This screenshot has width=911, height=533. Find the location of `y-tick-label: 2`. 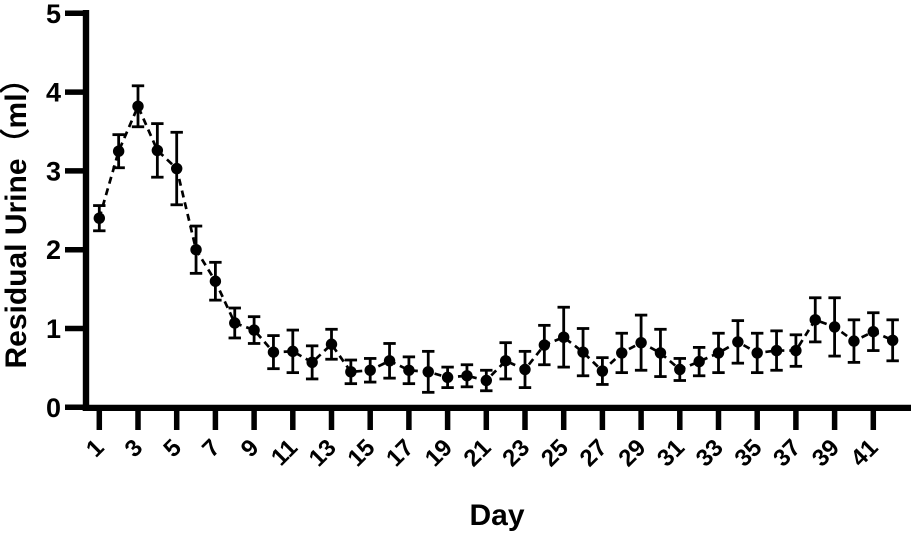

y-tick-label: 2 is located at coordinates (53, 250).